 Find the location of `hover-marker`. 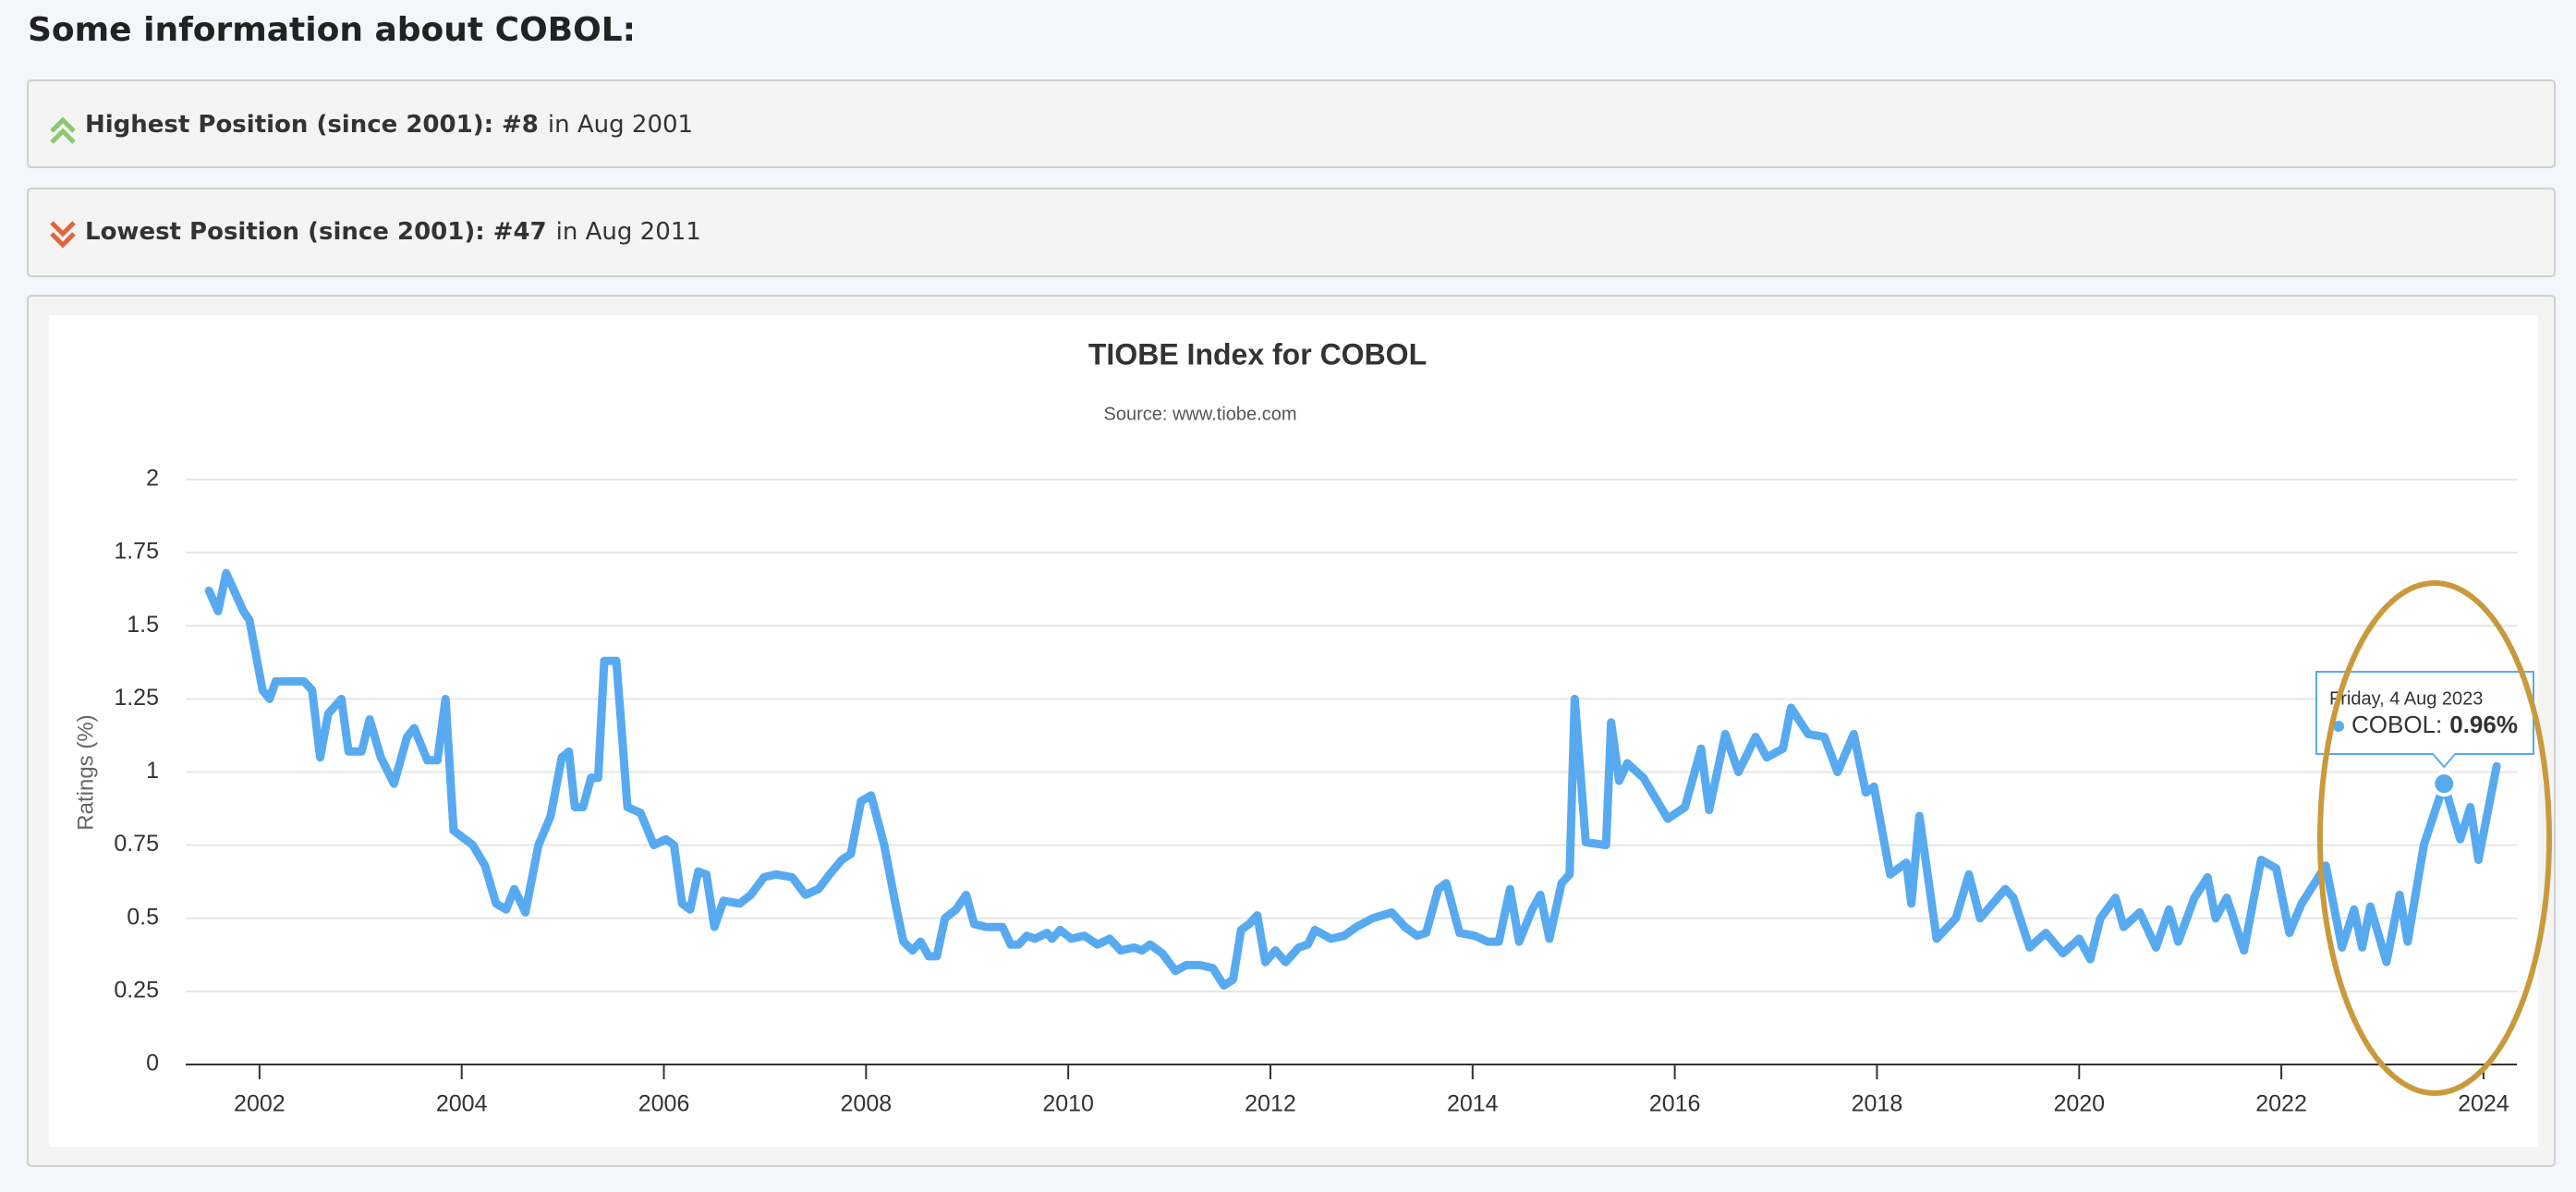

hover-marker is located at coordinates (2444, 784).